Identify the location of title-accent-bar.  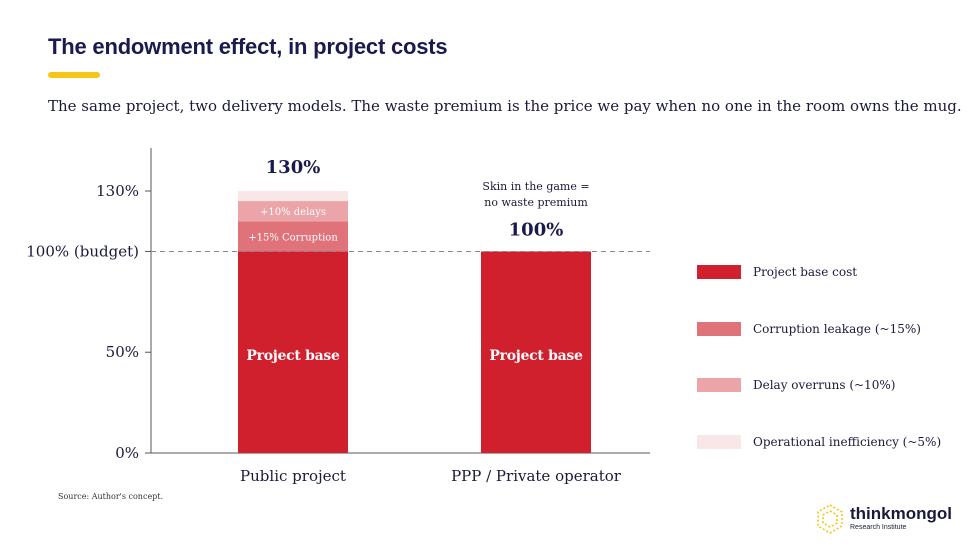
(74, 75).